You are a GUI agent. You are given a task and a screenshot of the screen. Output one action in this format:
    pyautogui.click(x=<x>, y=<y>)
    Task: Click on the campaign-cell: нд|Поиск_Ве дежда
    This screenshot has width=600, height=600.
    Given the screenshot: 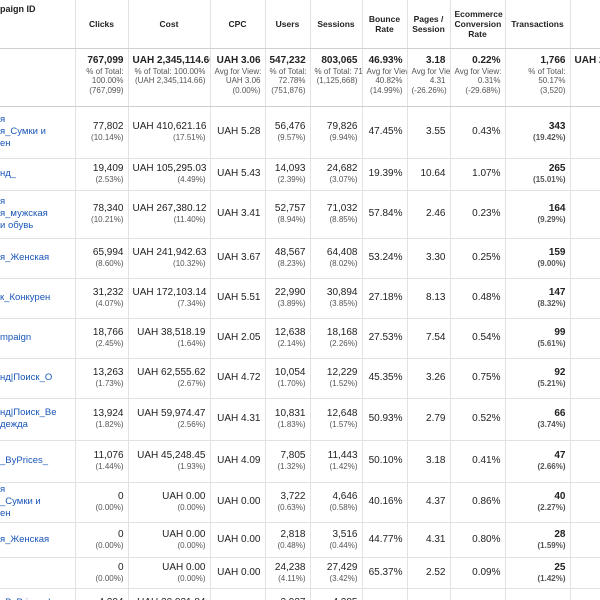 What is the action you would take?
    pyautogui.click(x=37, y=419)
    